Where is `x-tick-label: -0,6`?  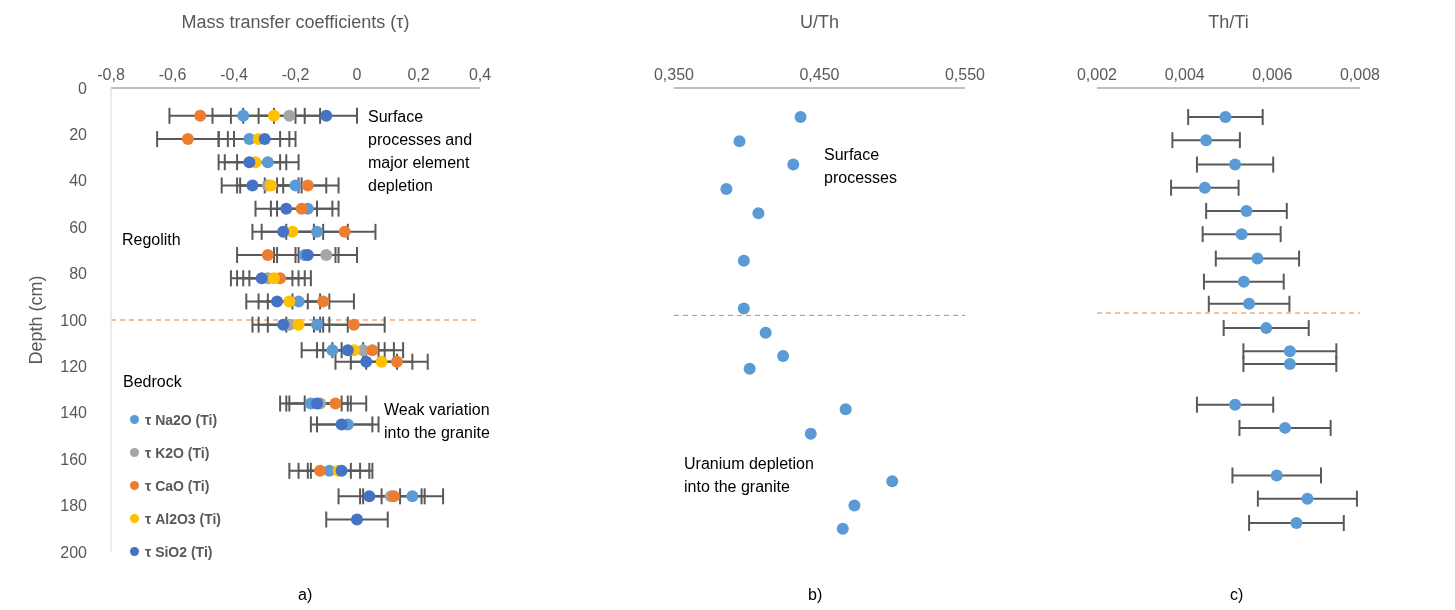
x-tick-label: -0,6 is located at coordinates (172, 74).